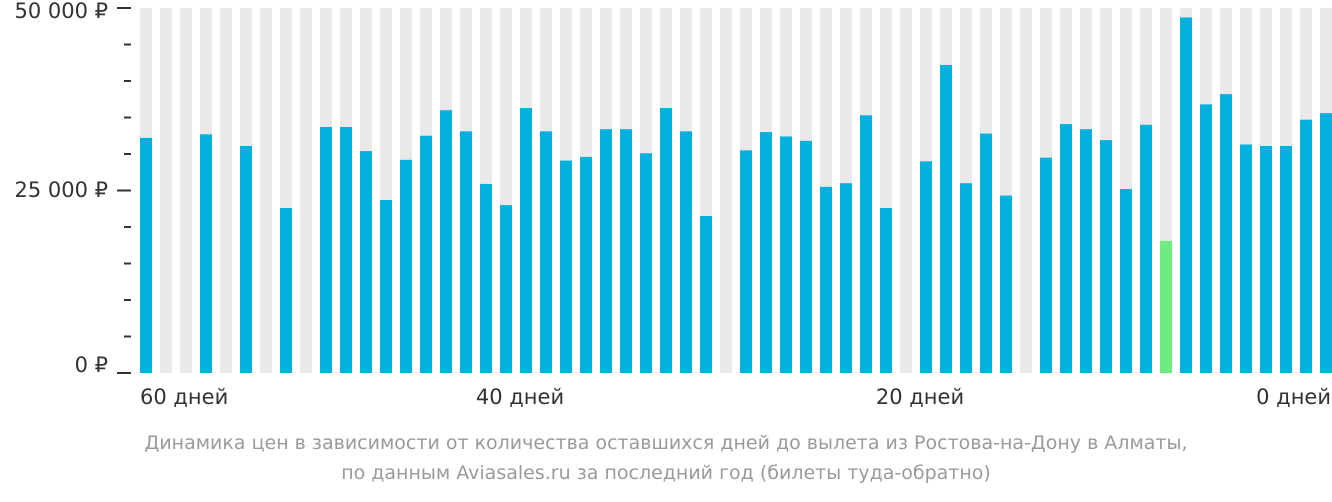 This screenshot has width=1332, height=502. What do you see at coordinates (735, 397) in the screenshot?
I see `x-axis: 60 дней 40 дней 20 дней 0 дней` at bounding box center [735, 397].